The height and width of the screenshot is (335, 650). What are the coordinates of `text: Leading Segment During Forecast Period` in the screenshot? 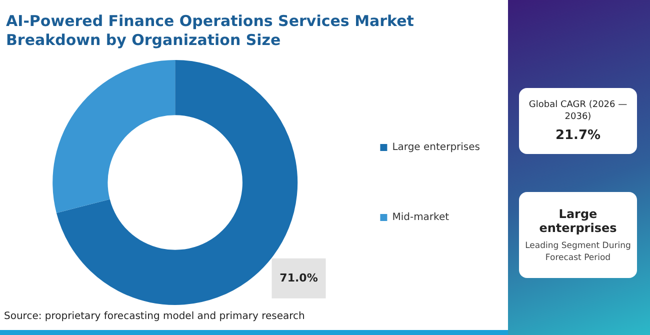 It's located at (578, 252).